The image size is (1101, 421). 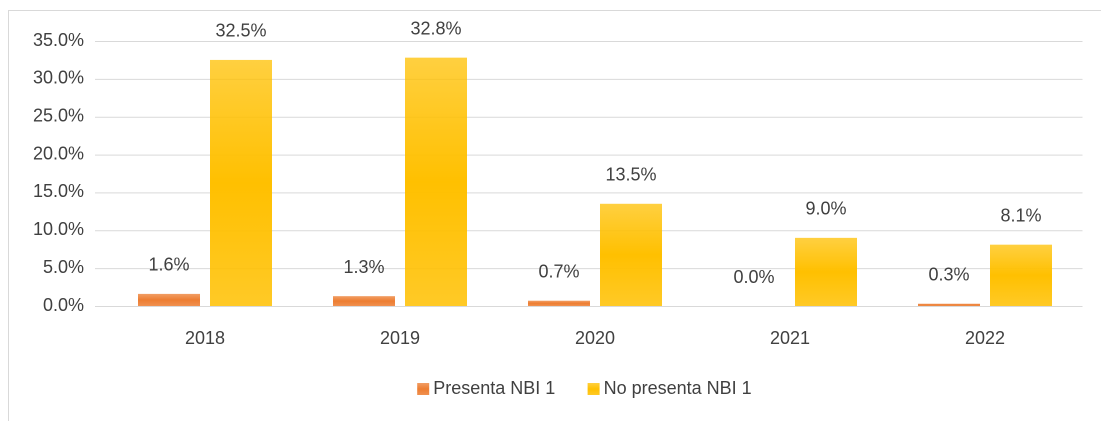 What do you see at coordinates (58, 115) in the screenshot?
I see `y-tick-label: 25.0%` at bounding box center [58, 115].